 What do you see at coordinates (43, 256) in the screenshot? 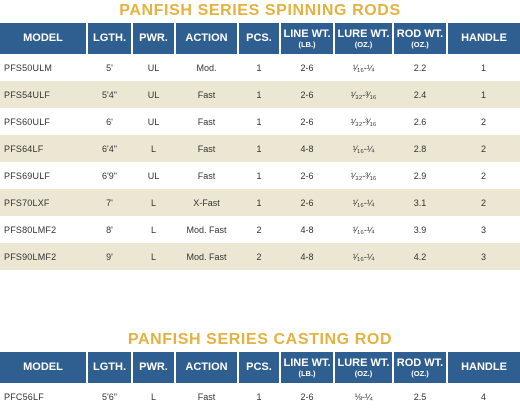
I see `cell-model: PFS90LMF2` at bounding box center [43, 256].